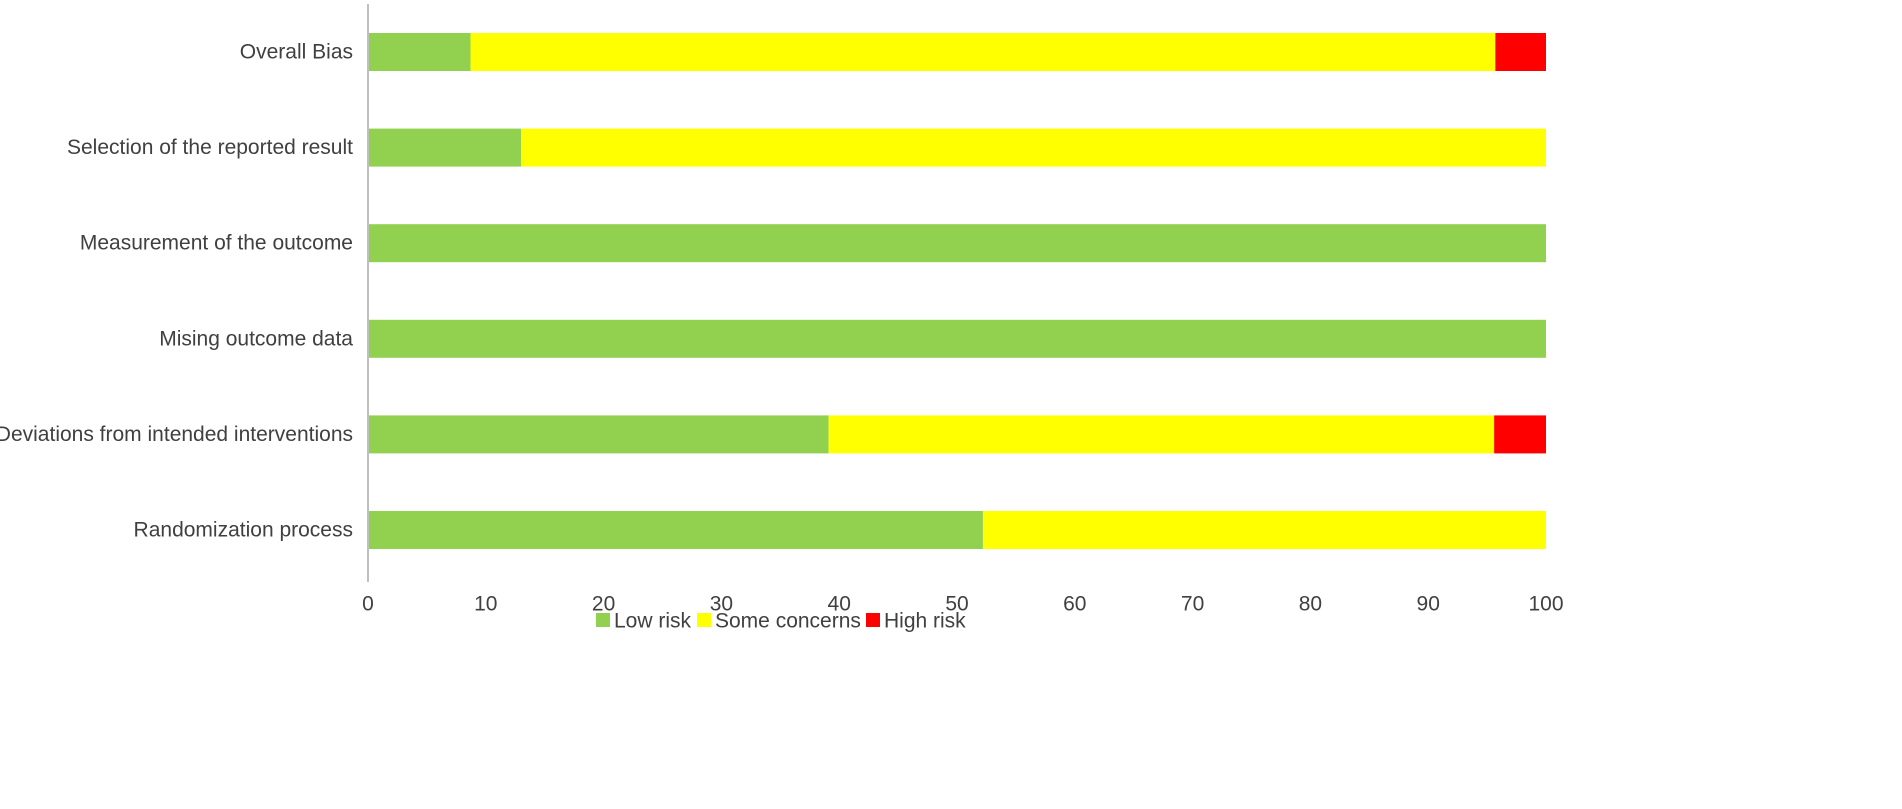 The width and height of the screenshot is (1902, 809). I want to click on category-label: Selection of the reported result, so click(210, 147).